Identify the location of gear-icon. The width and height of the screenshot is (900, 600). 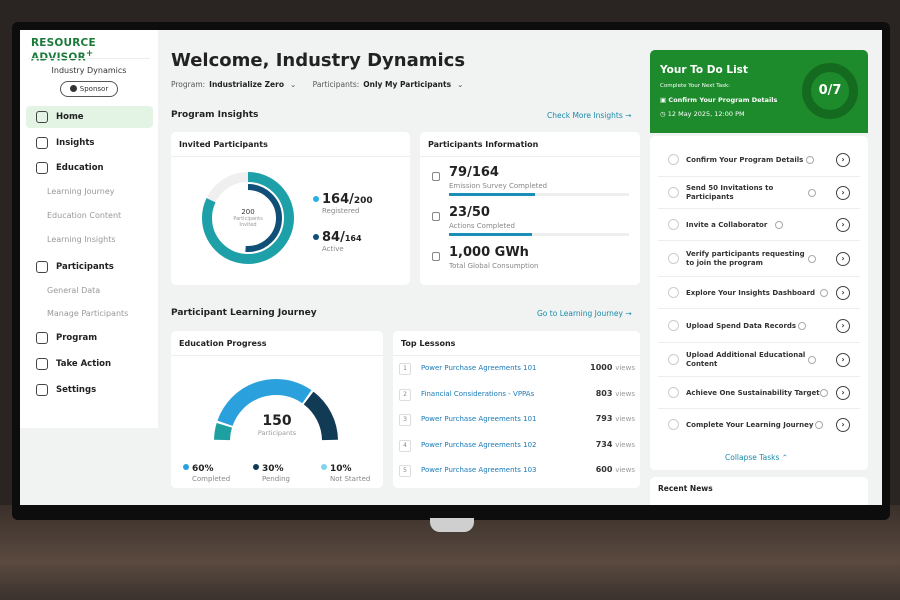
(42, 390).